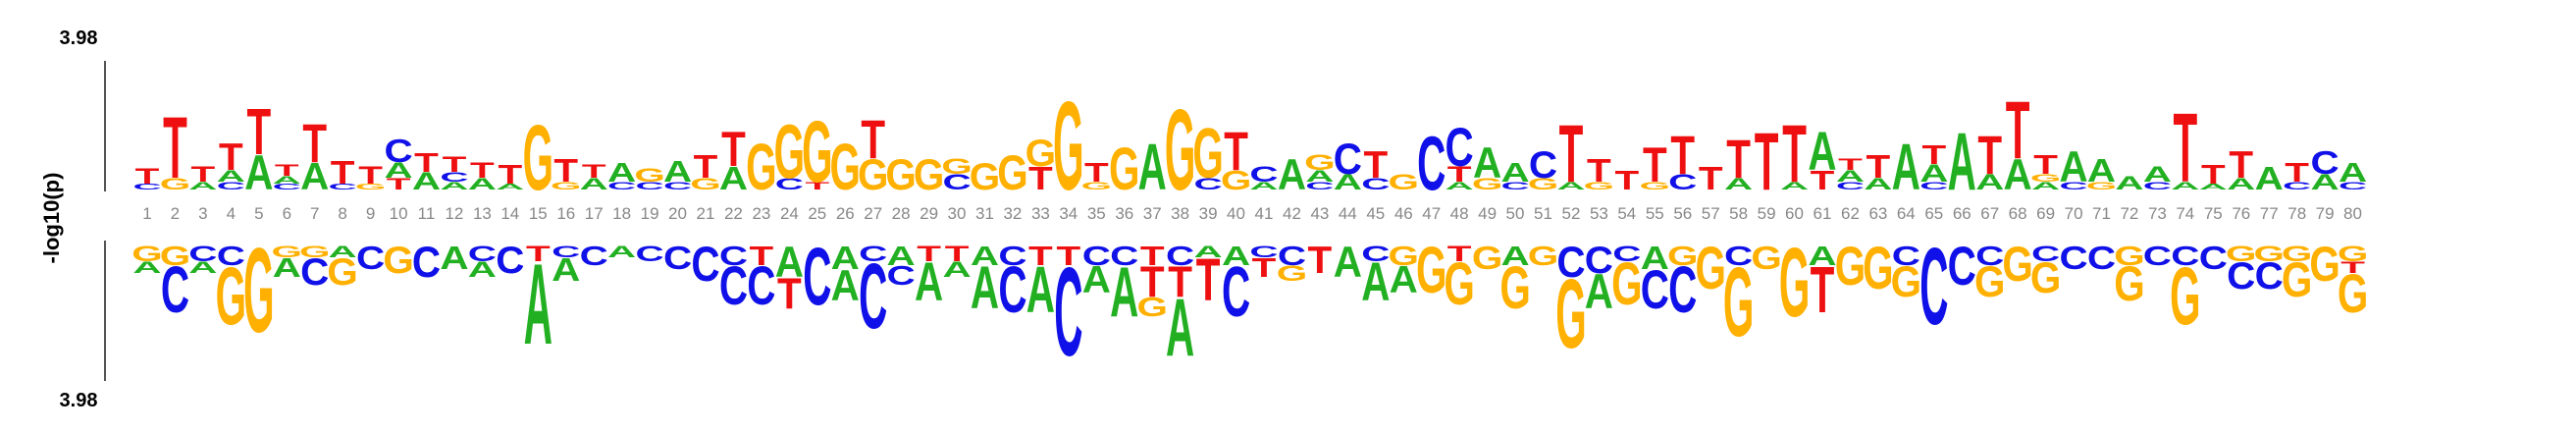 Image resolution: width=2576 pixels, height=433 pixels. I want to click on depleted-glyph-T: T, so click(1320, 261).